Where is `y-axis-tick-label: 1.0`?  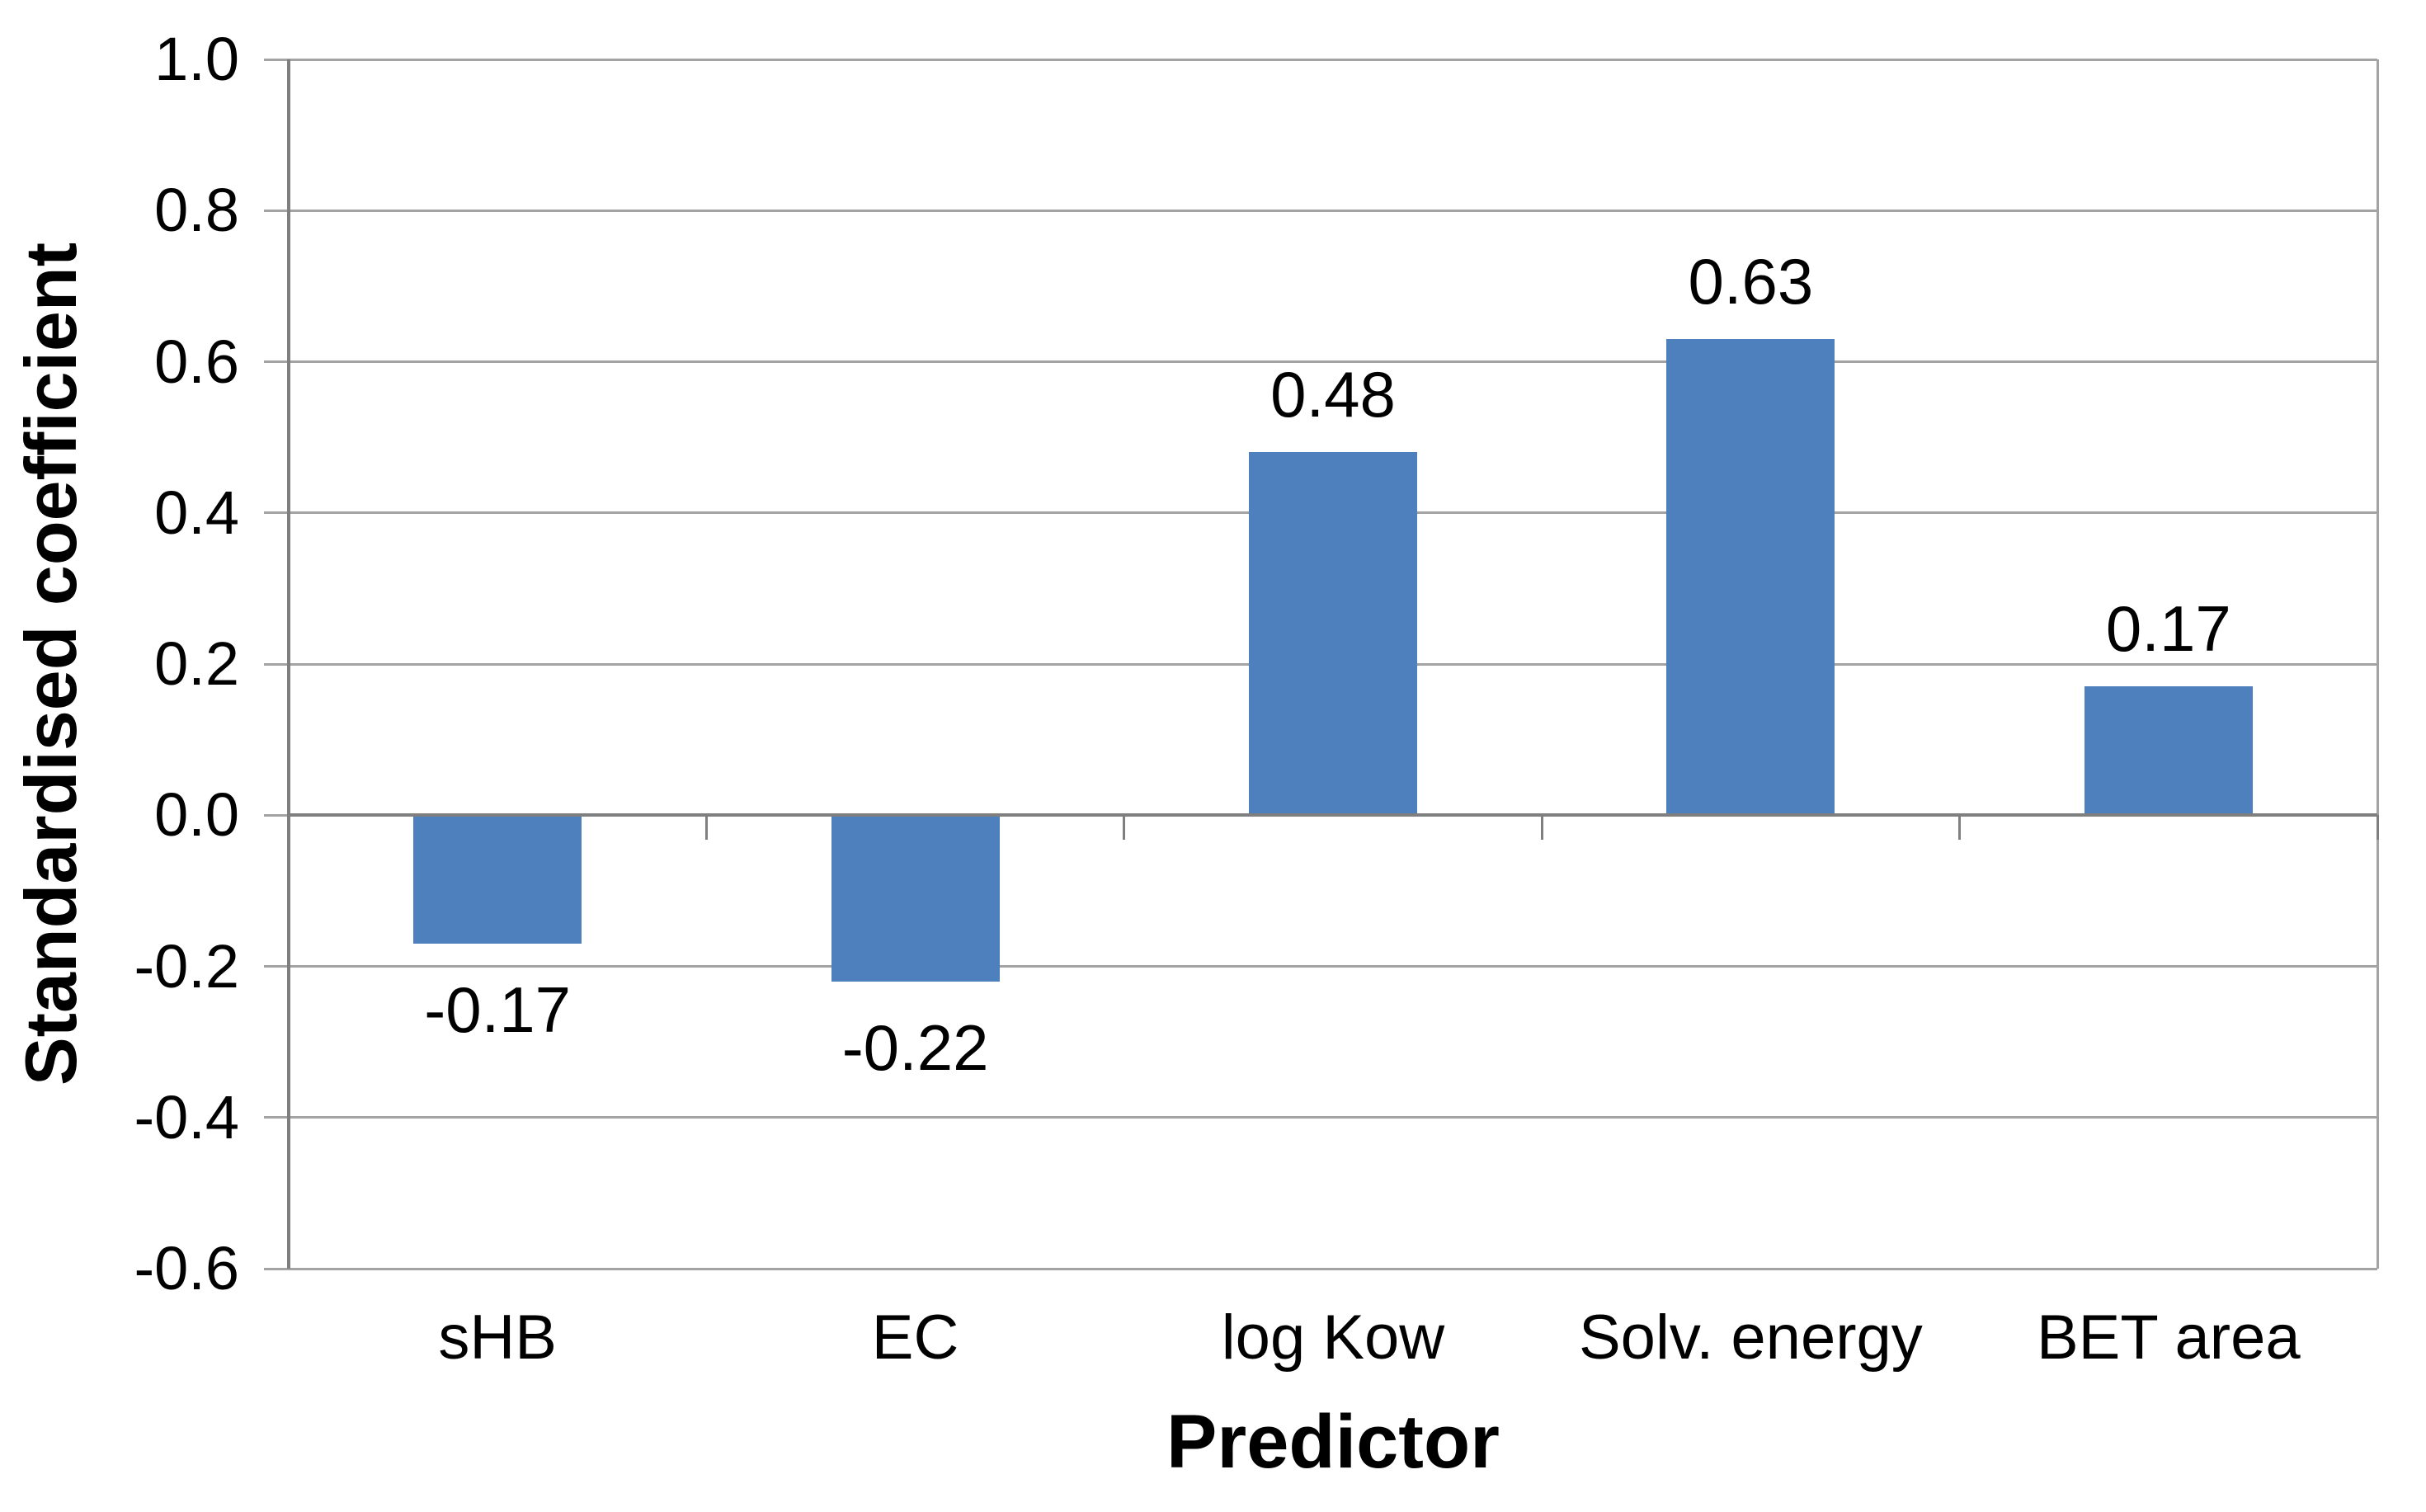 y-axis-tick-label: 1.0 is located at coordinates (197, 59).